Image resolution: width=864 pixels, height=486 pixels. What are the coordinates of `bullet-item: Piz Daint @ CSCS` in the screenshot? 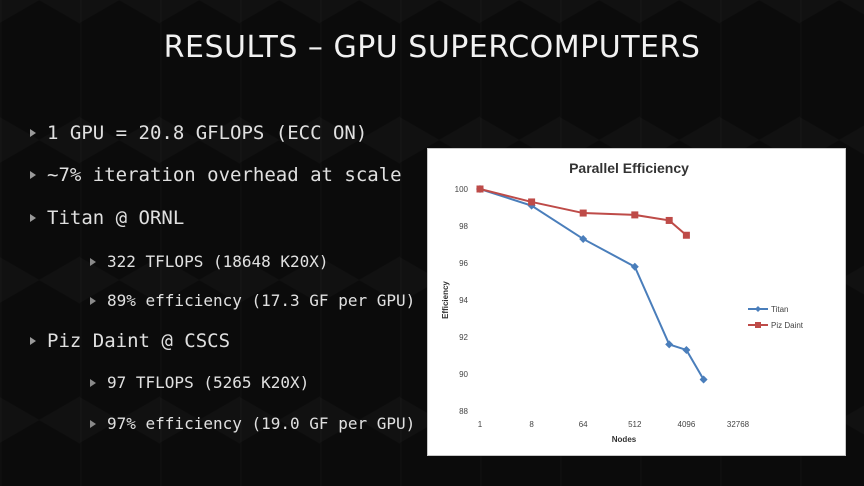 It's located at (130, 341).